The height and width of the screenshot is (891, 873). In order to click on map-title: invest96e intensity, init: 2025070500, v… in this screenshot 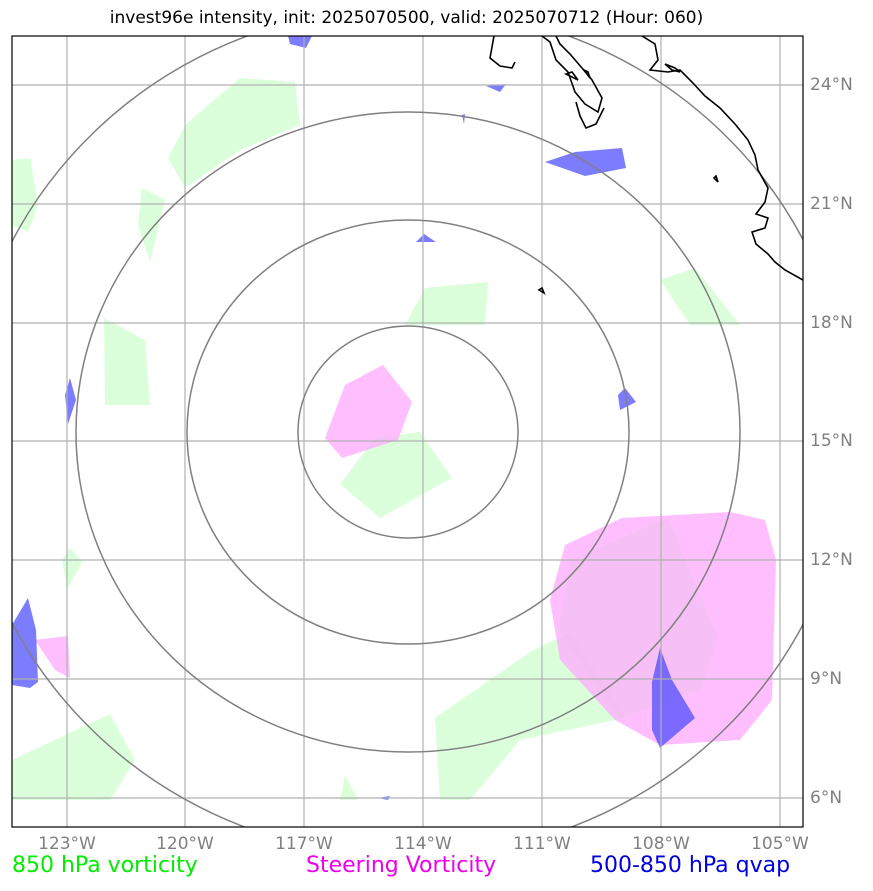, I will do `click(406, 18)`.